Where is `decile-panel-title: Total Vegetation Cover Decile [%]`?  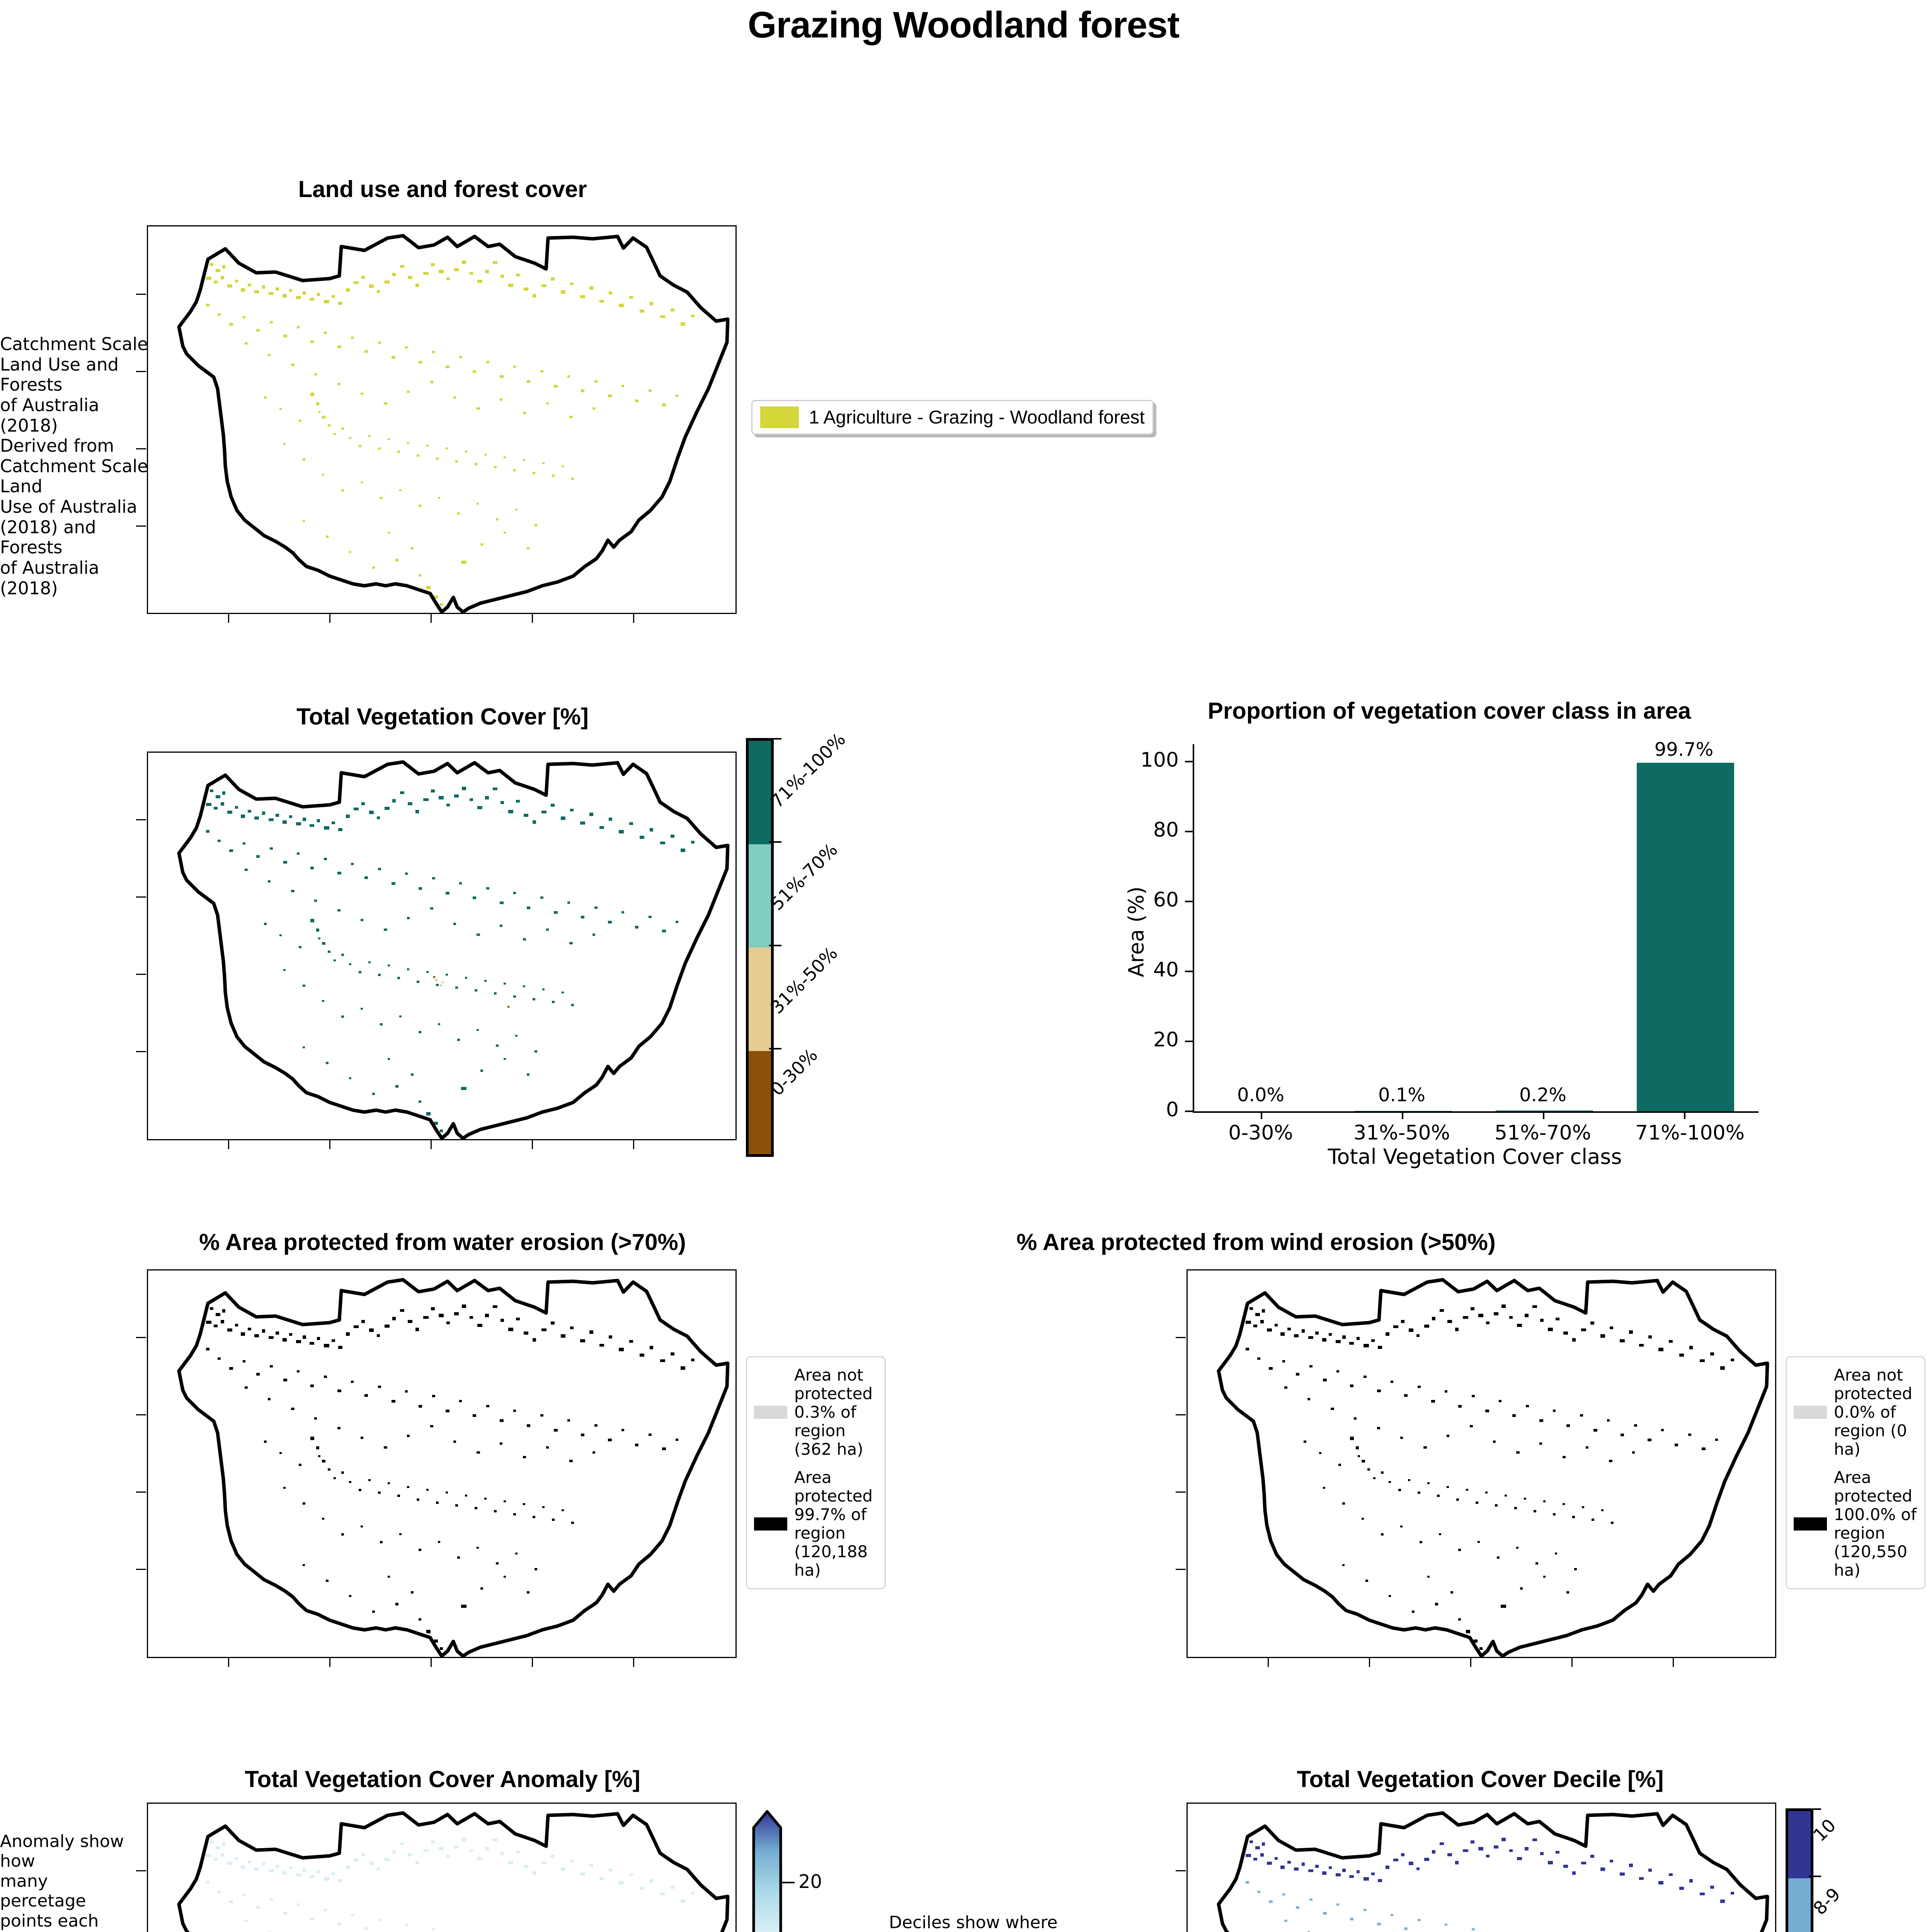
decile-panel-title: Total Vegetation Cover Decile [%] is located at coordinates (1480, 1779).